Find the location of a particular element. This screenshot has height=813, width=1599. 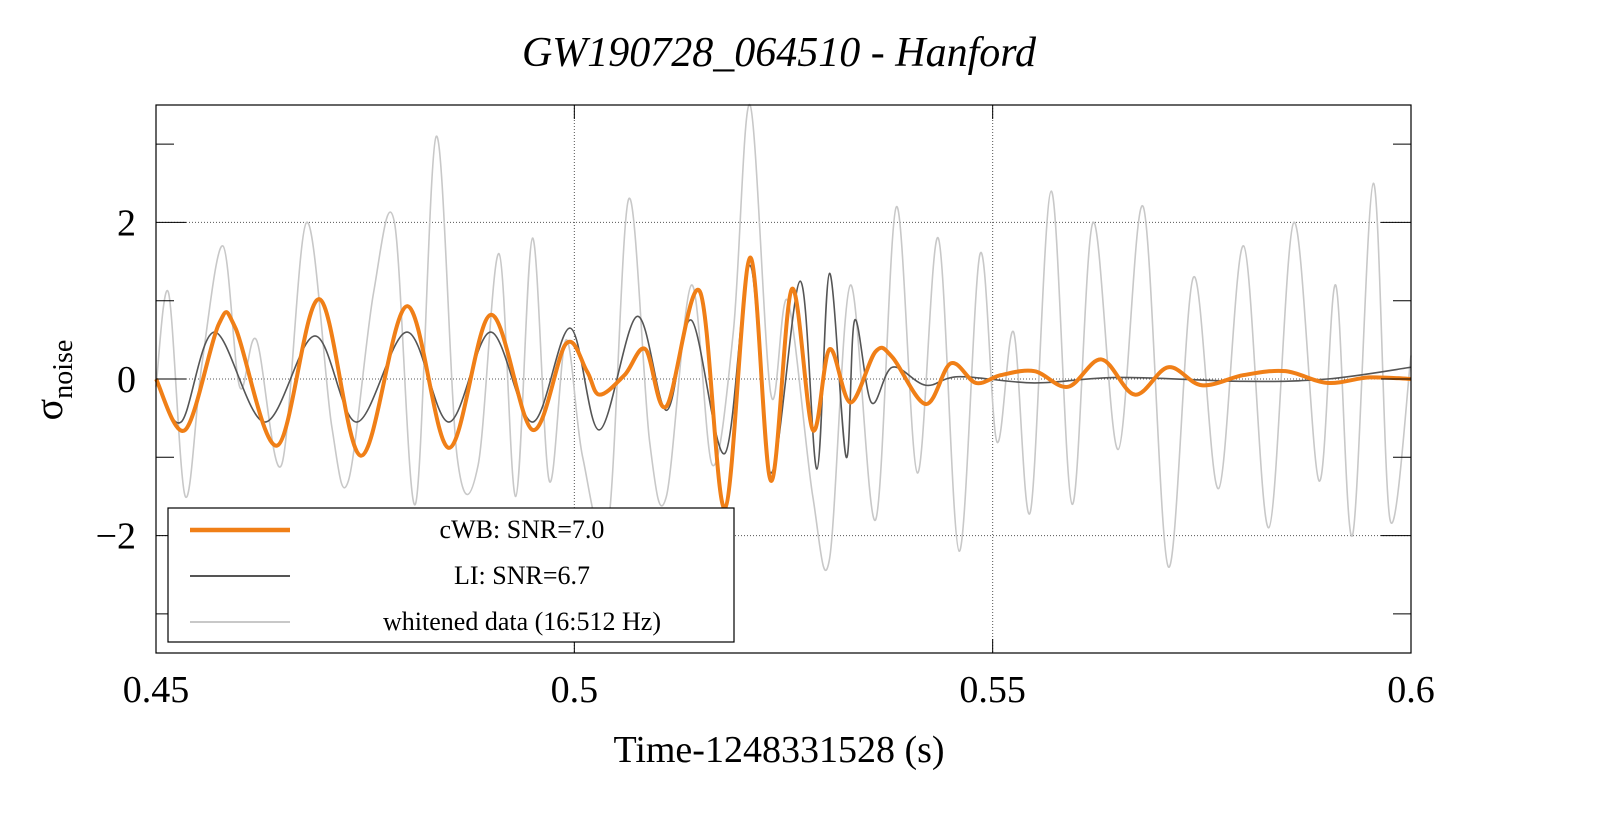

x-tick-label: 0.5 is located at coordinates (575, 690).